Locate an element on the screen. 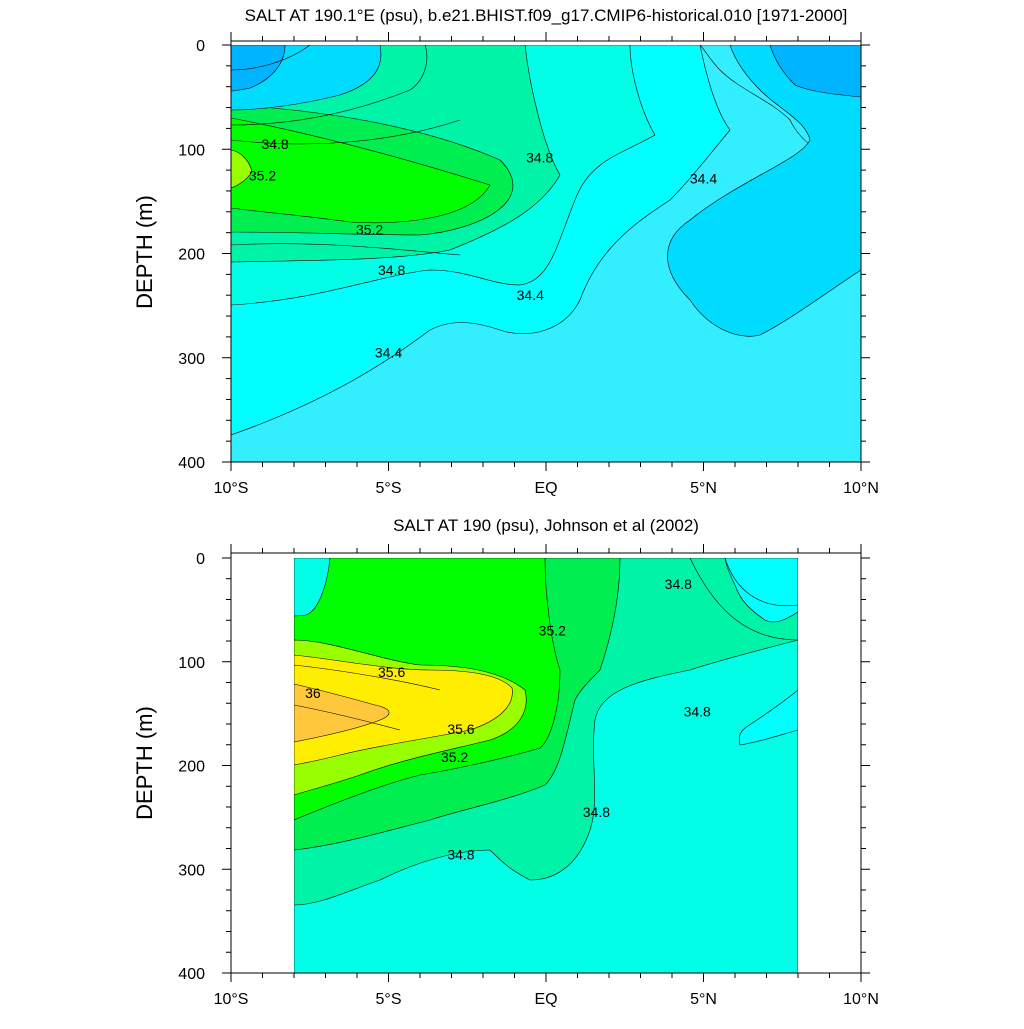  salinity-band-34.2 is located at coordinates (764, 191).